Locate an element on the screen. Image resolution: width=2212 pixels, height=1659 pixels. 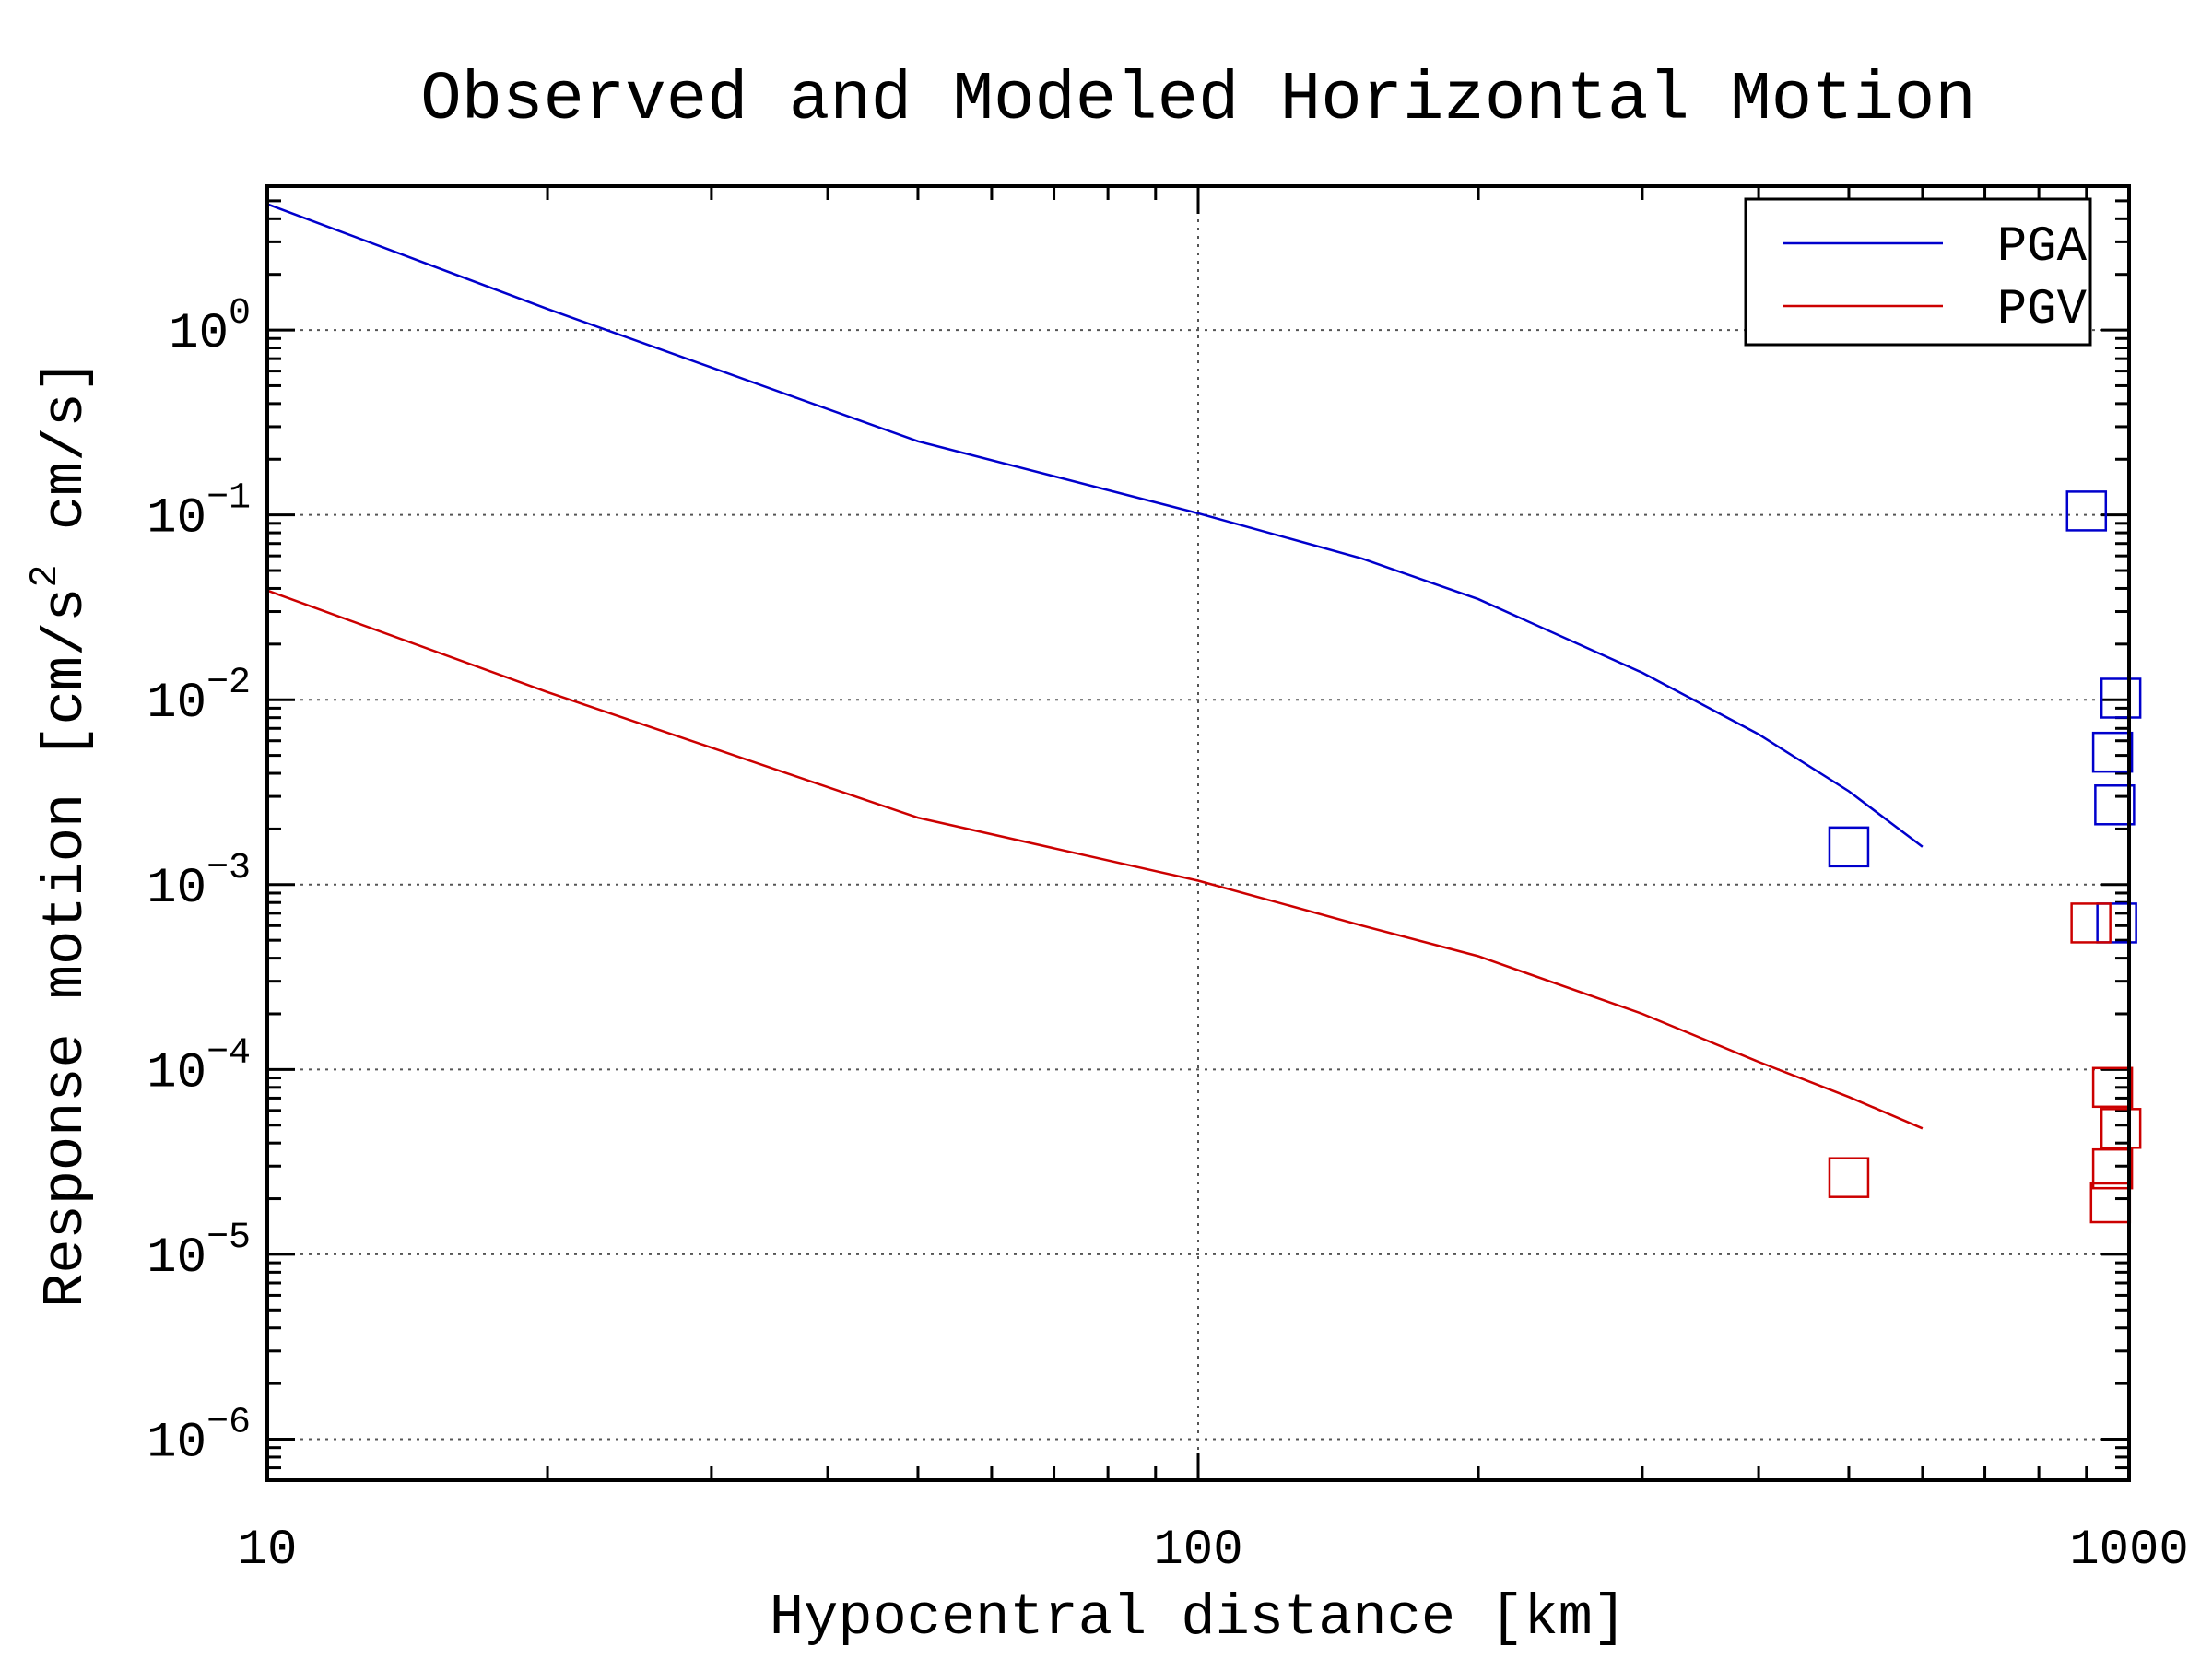
y-axis-label-main: Response motion [cm/s is located at coordinates (66, 948).